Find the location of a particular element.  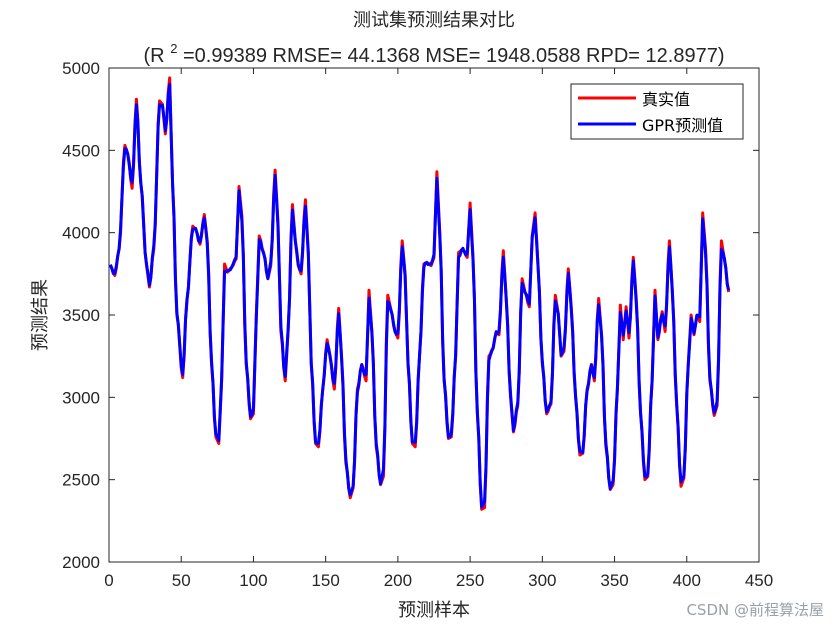

x-tick-label: 300 is located at coordinates (542, 580).